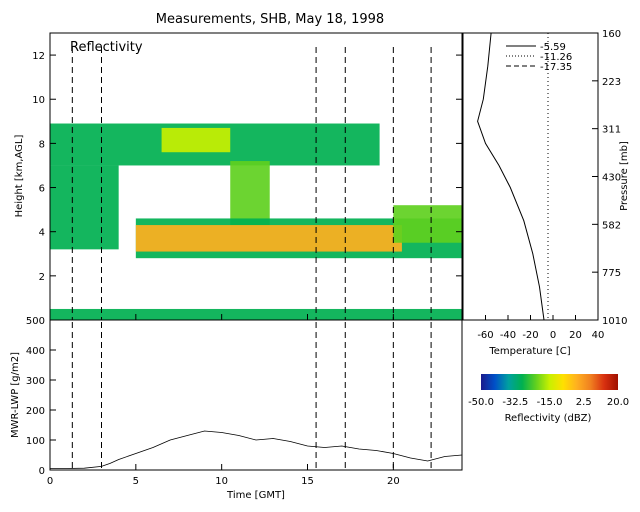 The image size is (640, 512). Describe the element at coordinates (19, 176) in the screenshot. I see `height-axis-label: Height [km,AGL]` at that location.